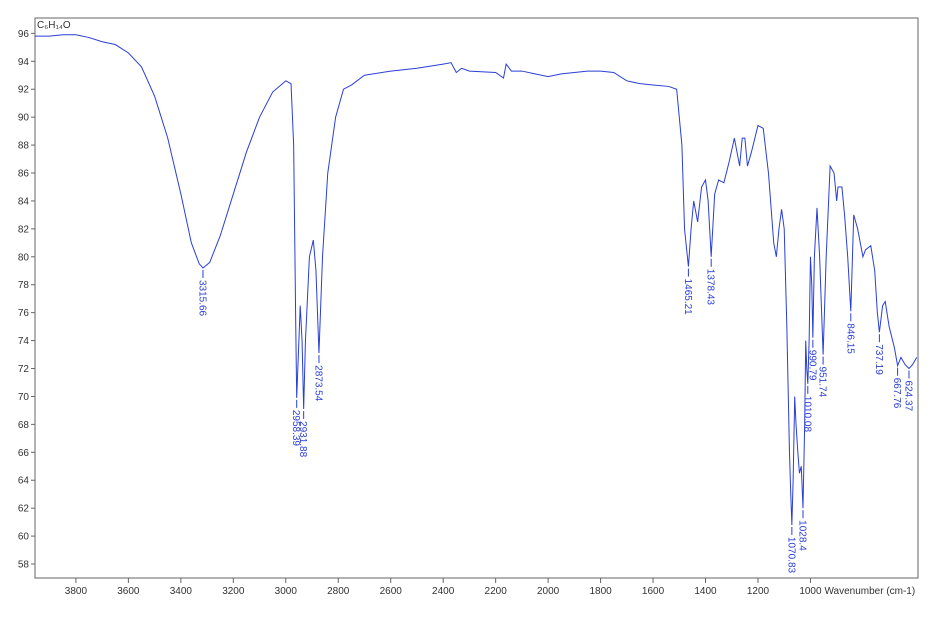 The width and height of the screenshot is (942, 636). What do you see at coordinates (24, 509) in the screenshot?
I see `y-tick-label: 62` at bounding box center [24, 509].